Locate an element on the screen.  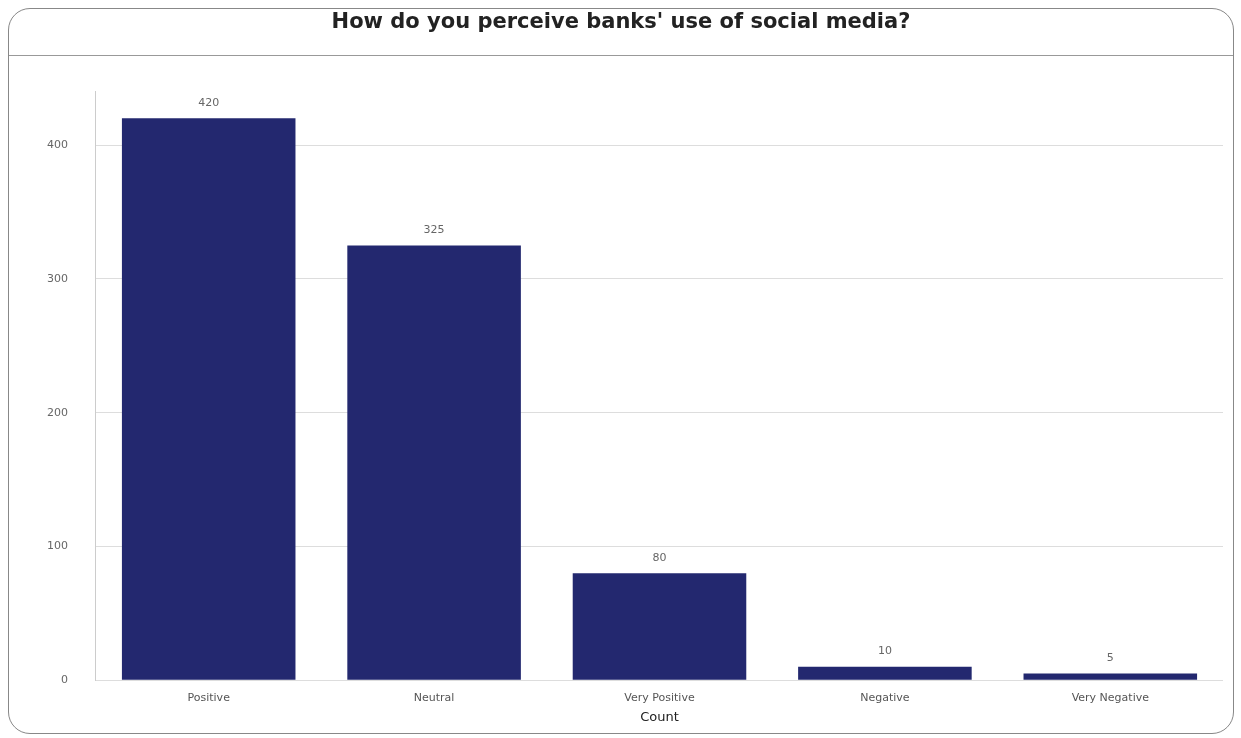
y-tick-label: 100 is located at coordinates (57, 546).